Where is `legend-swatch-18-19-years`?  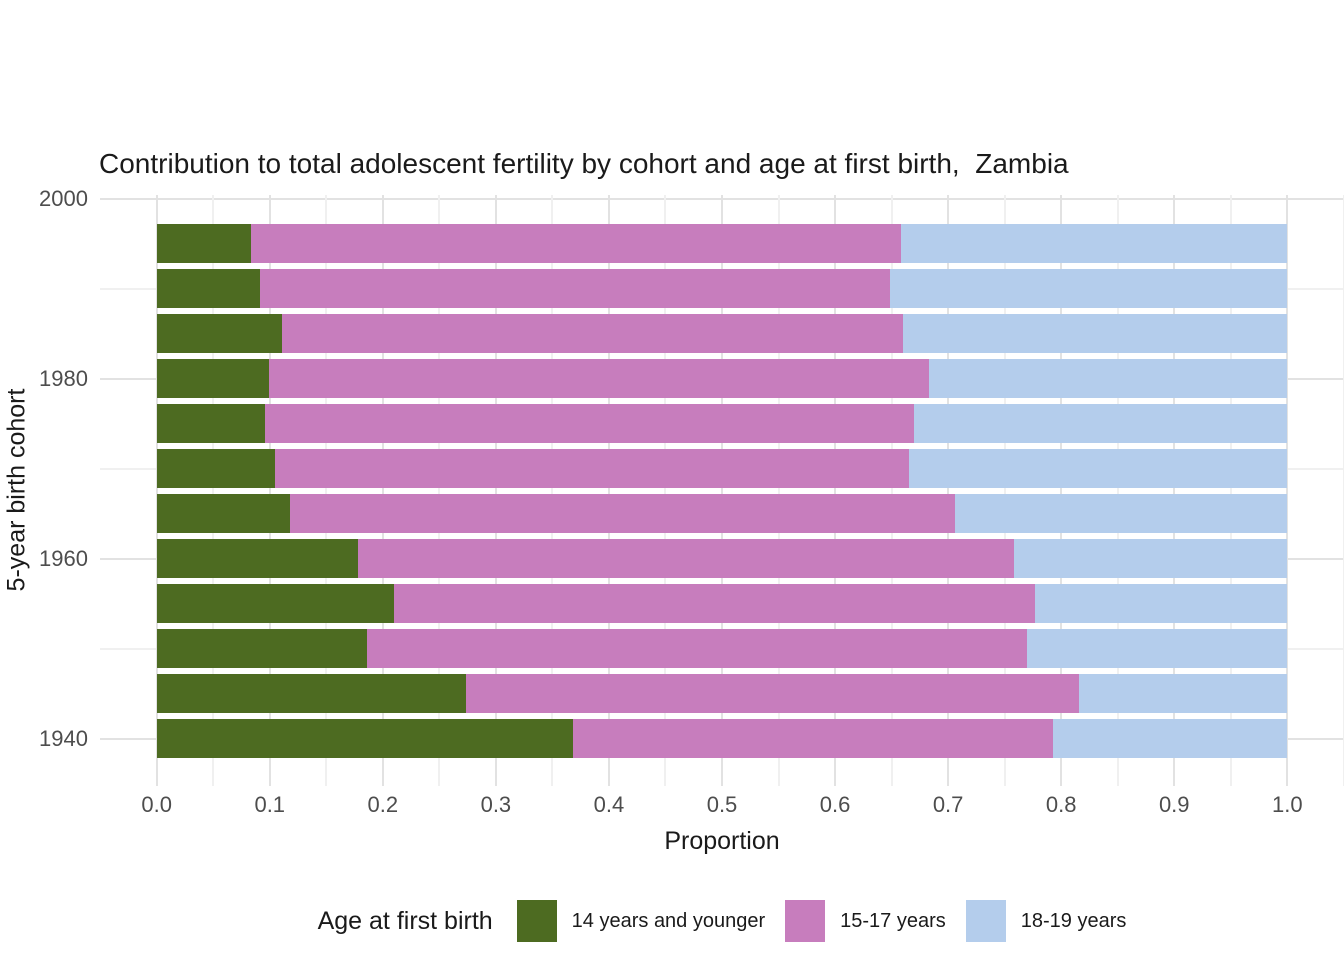
legend-swatch-18-19-years is located at coordinates (985, 921).